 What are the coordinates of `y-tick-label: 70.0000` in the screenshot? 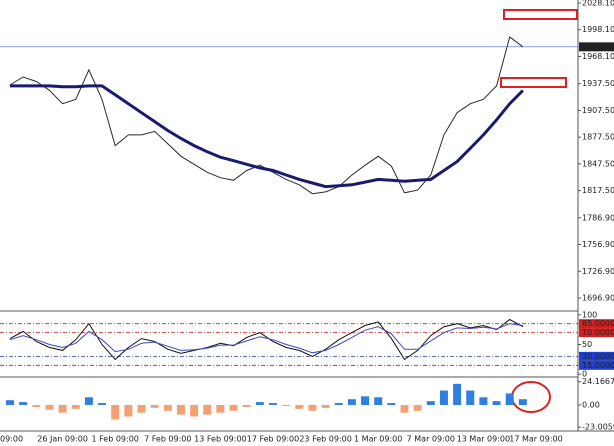 It's located at (598, 332).